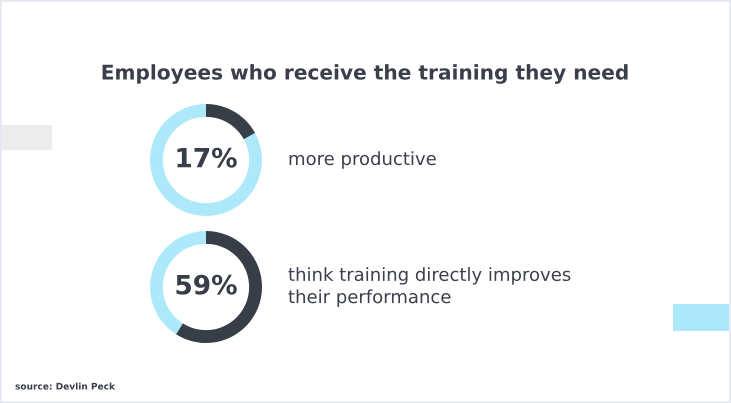 The width and height of the screenshot is (731, 403). Describe the element at coordinates (363, 160) in the screenshot. I see `text: more productive` at that location.